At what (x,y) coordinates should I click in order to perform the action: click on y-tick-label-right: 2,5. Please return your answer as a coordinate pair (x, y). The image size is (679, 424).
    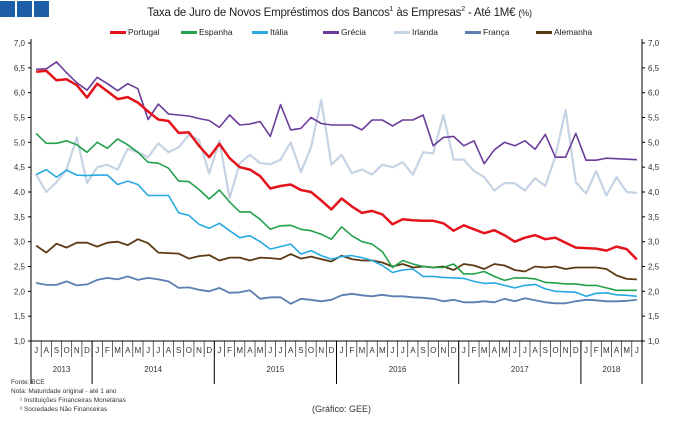
    Looking at the image, I should click on (654, 267).